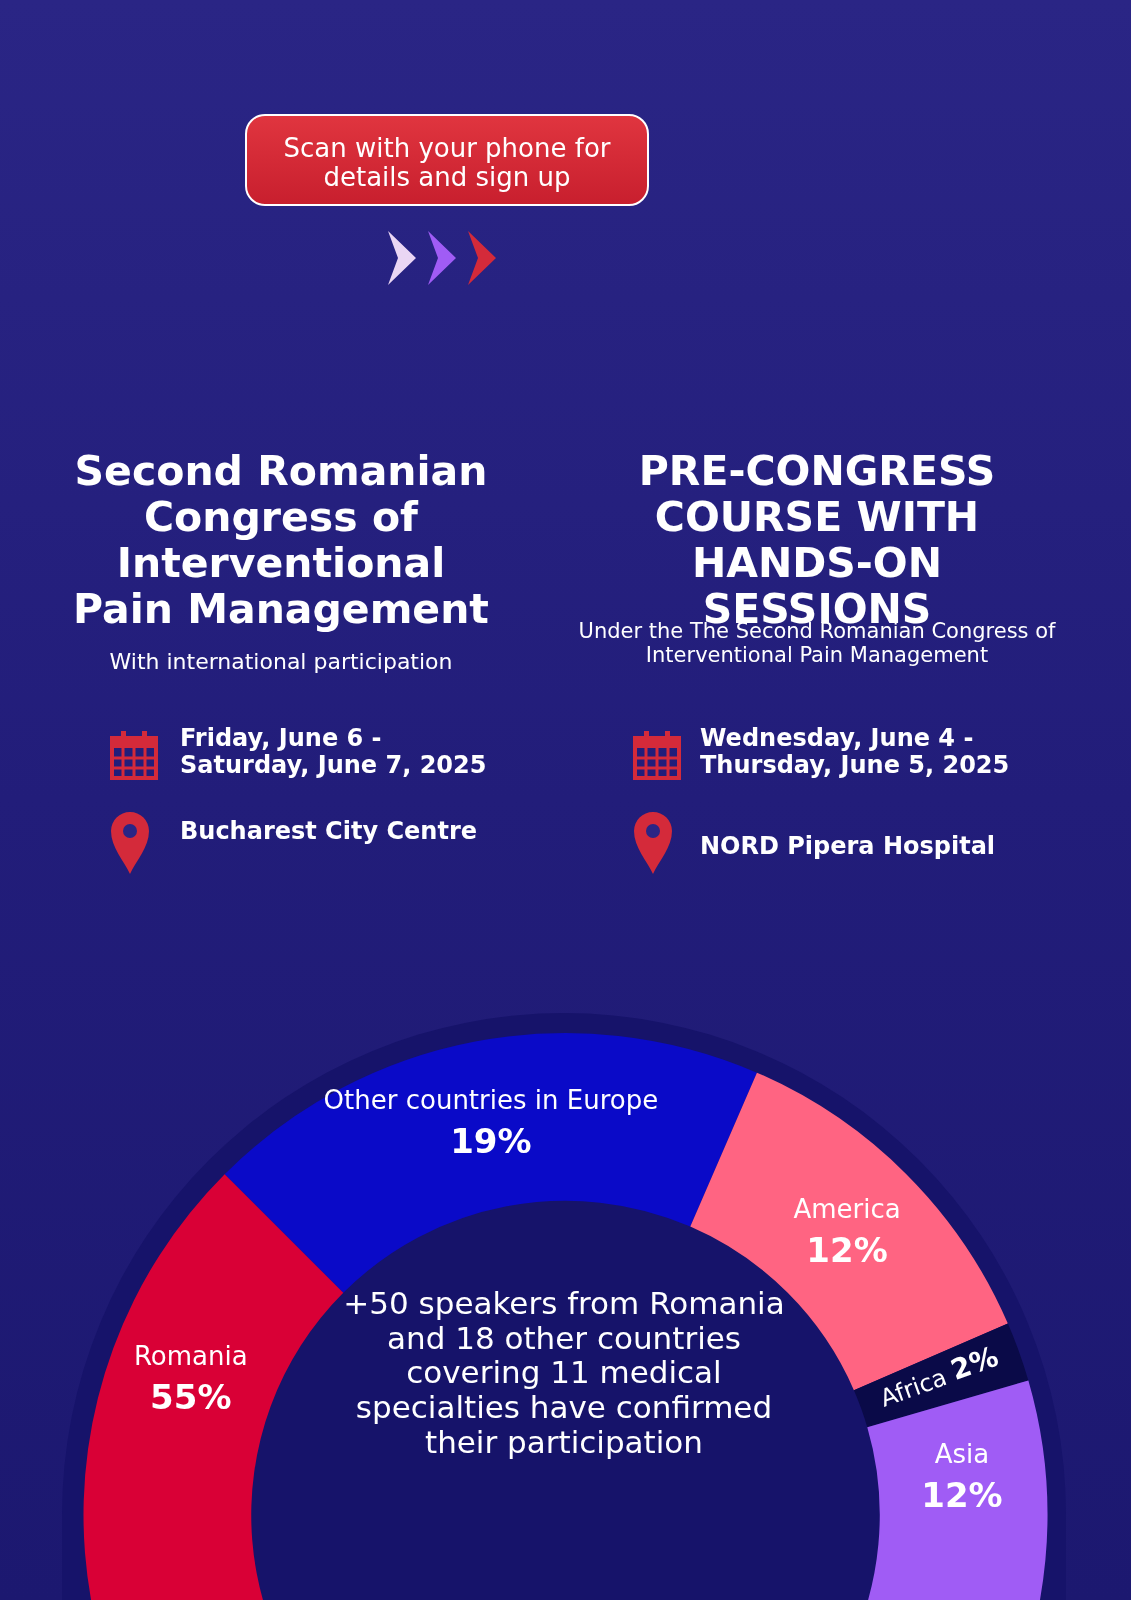 The height and width of the screenshot is (1600, 1131). I want to click on data-label: 19%, so click(491, 1140).